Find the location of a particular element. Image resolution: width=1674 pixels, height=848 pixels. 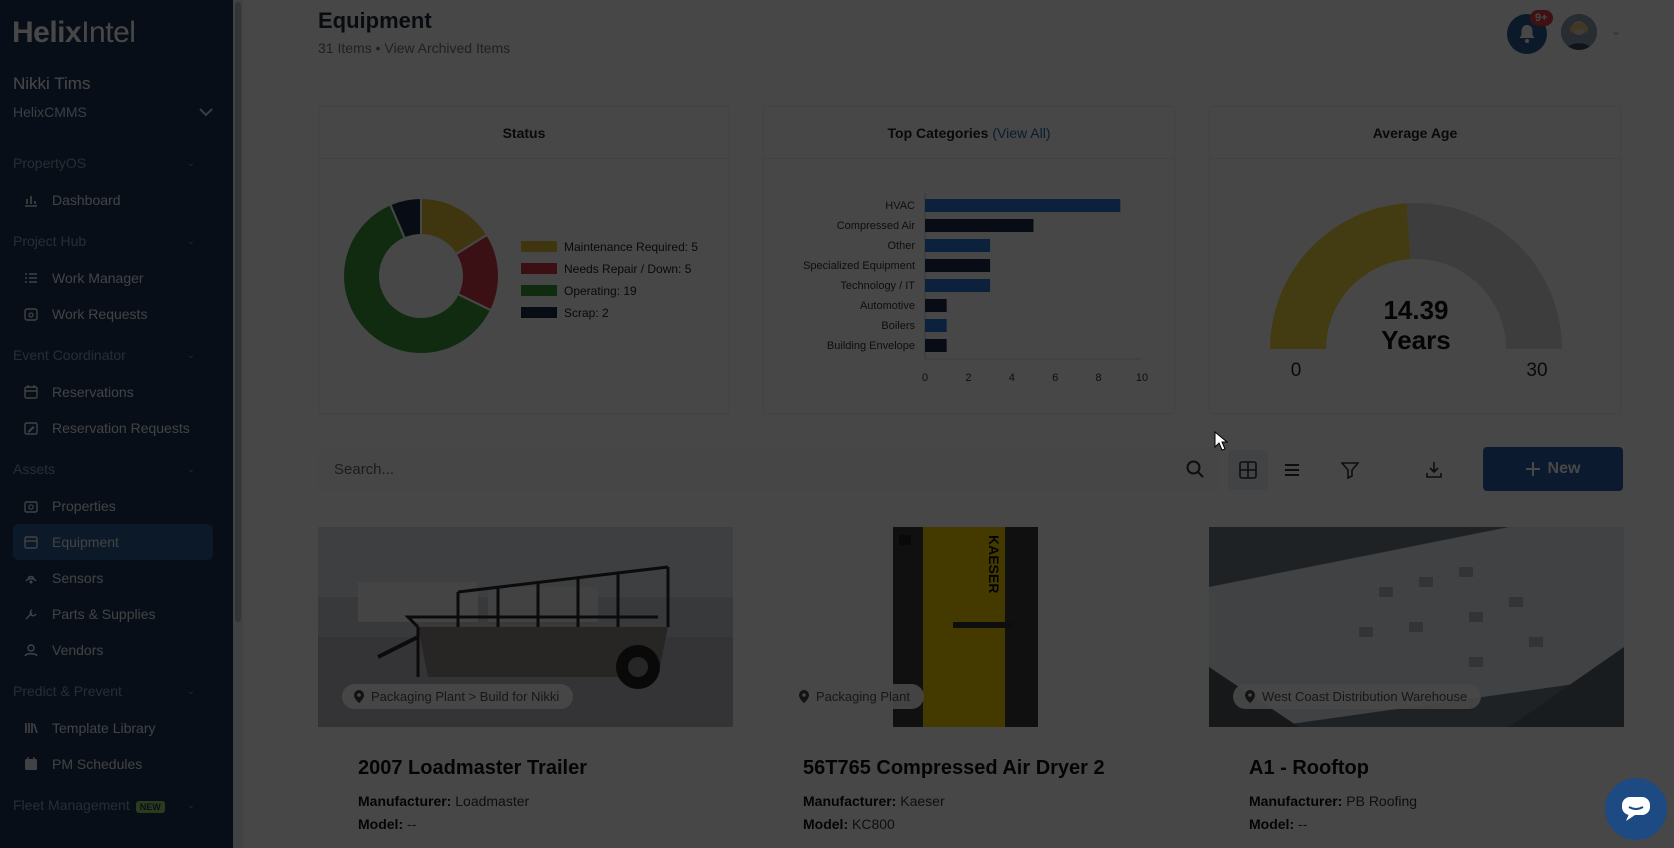

equipment-photo: West Coast Distribution Warehouse is located at coordinates (1416, 627).